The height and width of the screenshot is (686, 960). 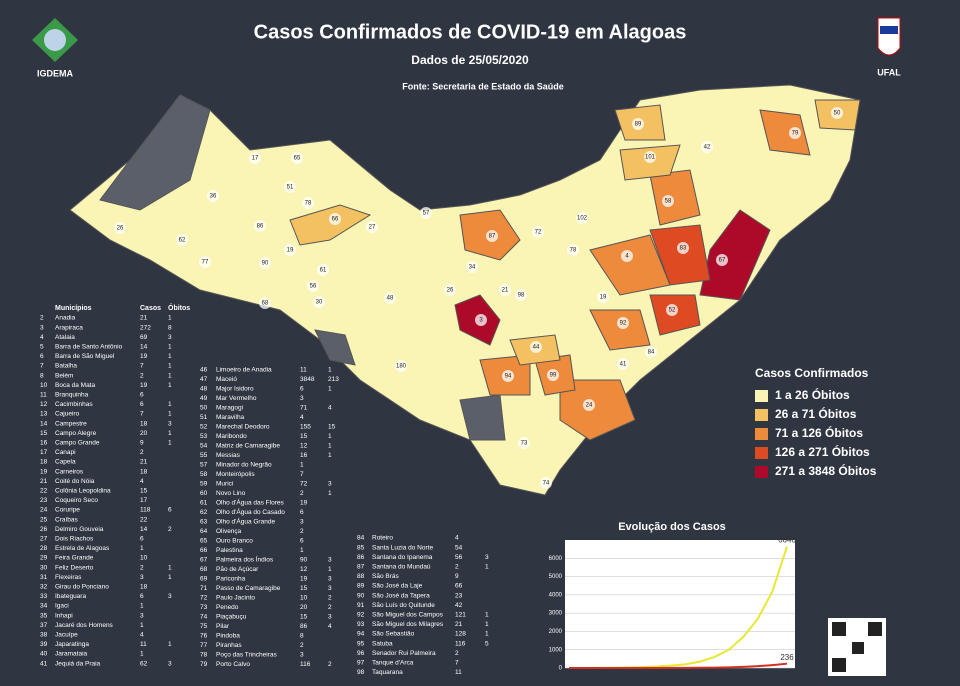 What do you see at coordinates (459, 595) in the screenshot?
I see `cases: 23` at bounding box center [459, 595].